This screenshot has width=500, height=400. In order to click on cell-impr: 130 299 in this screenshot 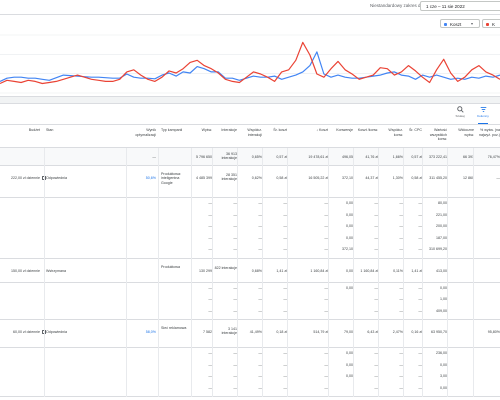, I will do `click(205, 270)`.